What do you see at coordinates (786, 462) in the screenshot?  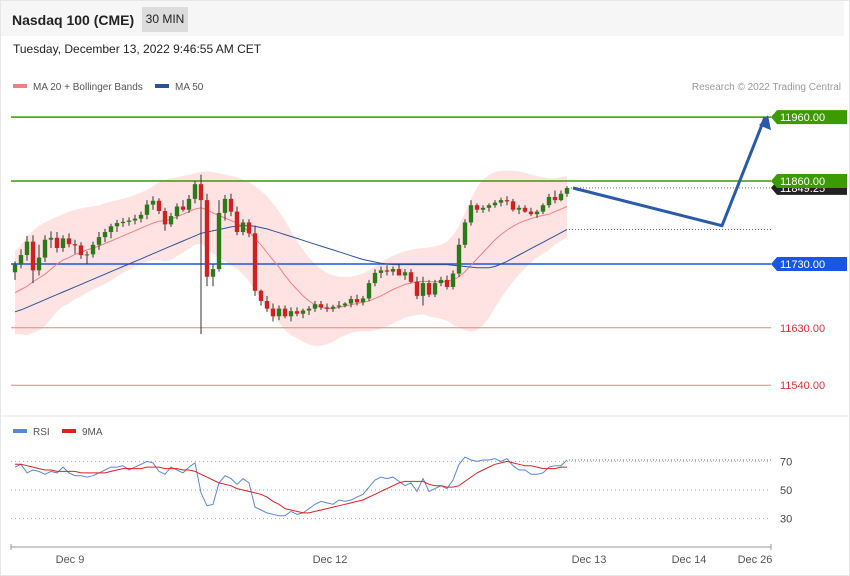 I see `rsi-tick-0: 70` at bounding box center [786, 462].